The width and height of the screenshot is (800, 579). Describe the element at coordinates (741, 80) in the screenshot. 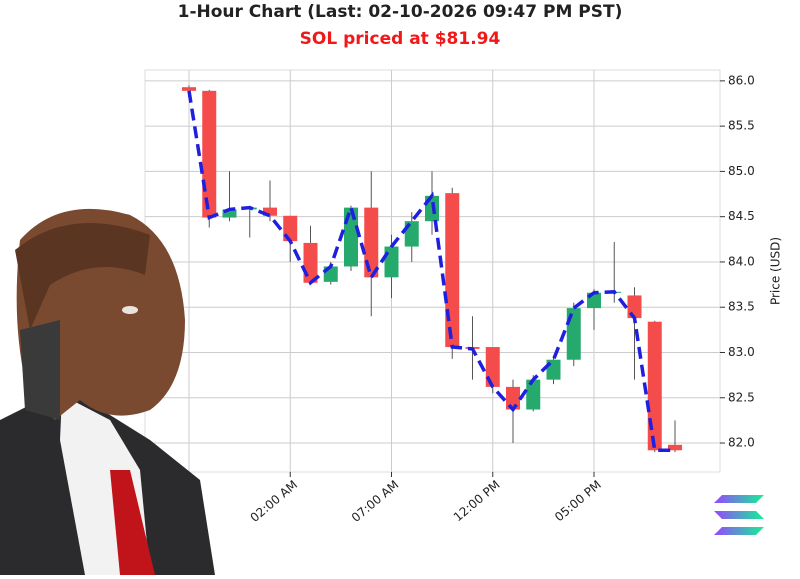

I see `y-tick-label: 86.0` at that location.